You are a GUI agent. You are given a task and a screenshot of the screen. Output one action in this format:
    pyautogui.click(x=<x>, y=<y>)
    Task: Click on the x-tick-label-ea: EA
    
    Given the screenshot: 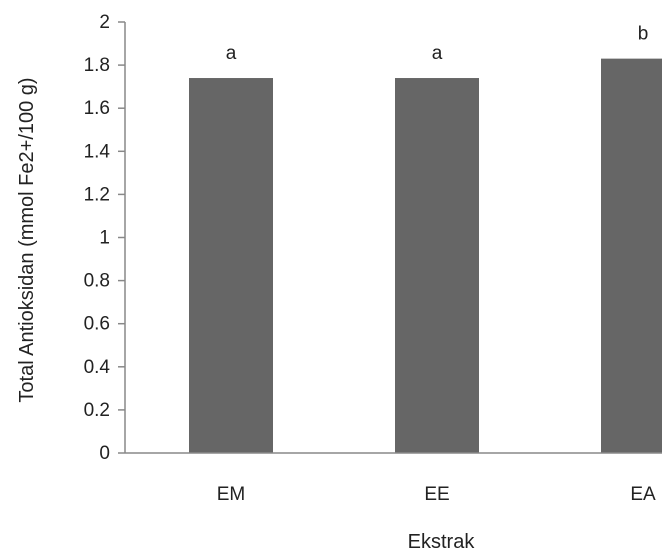 What is the action you would take?
    pyautogui.click(x=643, y=494)
    